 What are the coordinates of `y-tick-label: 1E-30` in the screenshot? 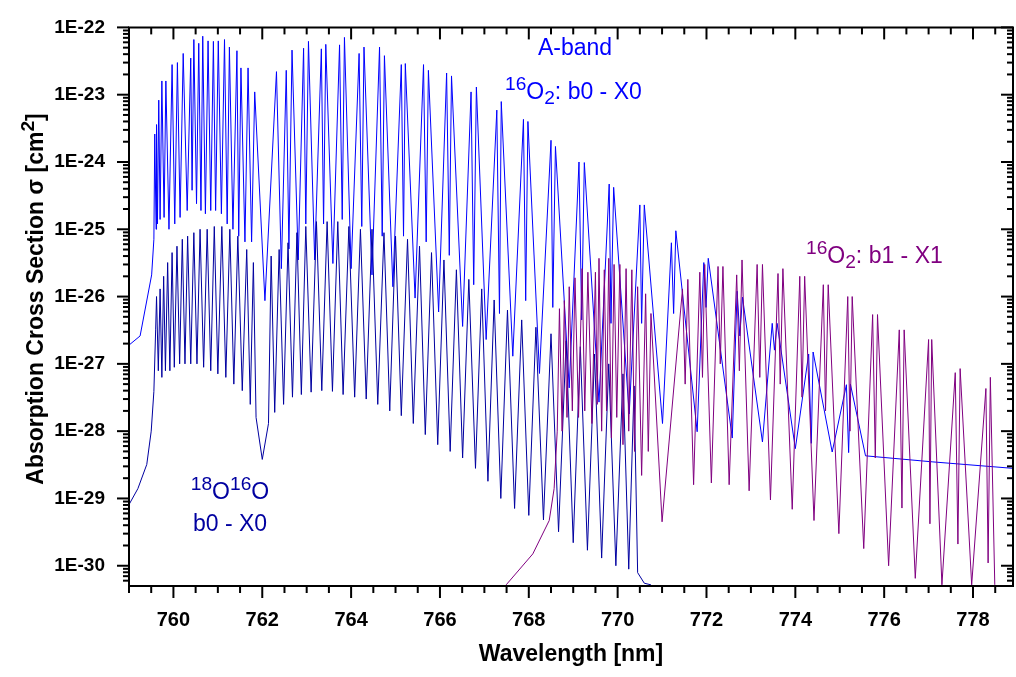 It's located at (79, 564).